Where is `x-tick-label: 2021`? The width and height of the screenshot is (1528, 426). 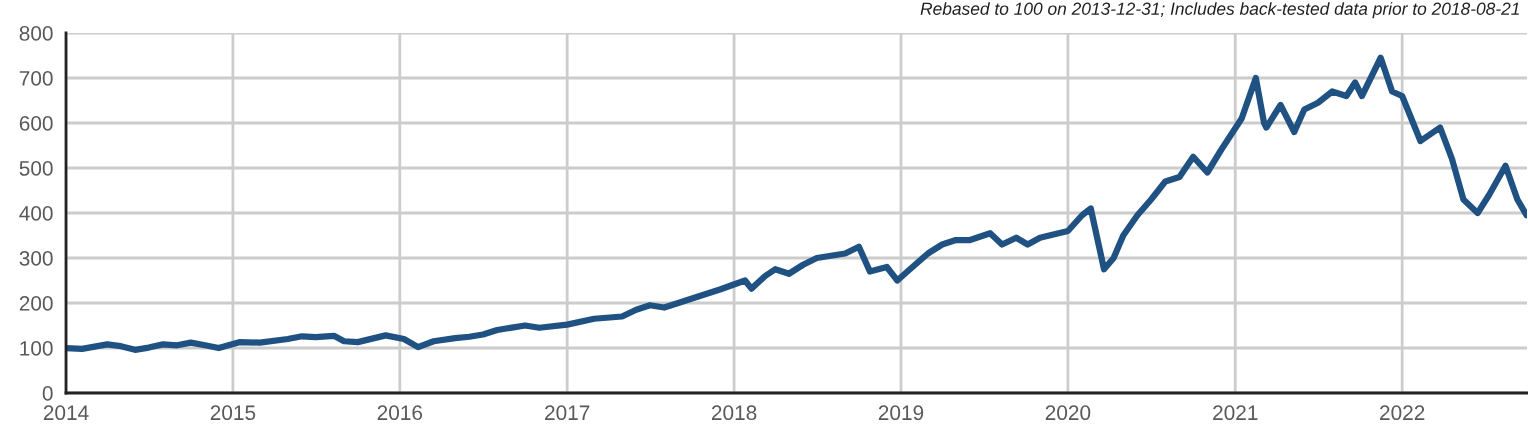 x-tick-label: 2021 is located at coordinates (1235, 413).